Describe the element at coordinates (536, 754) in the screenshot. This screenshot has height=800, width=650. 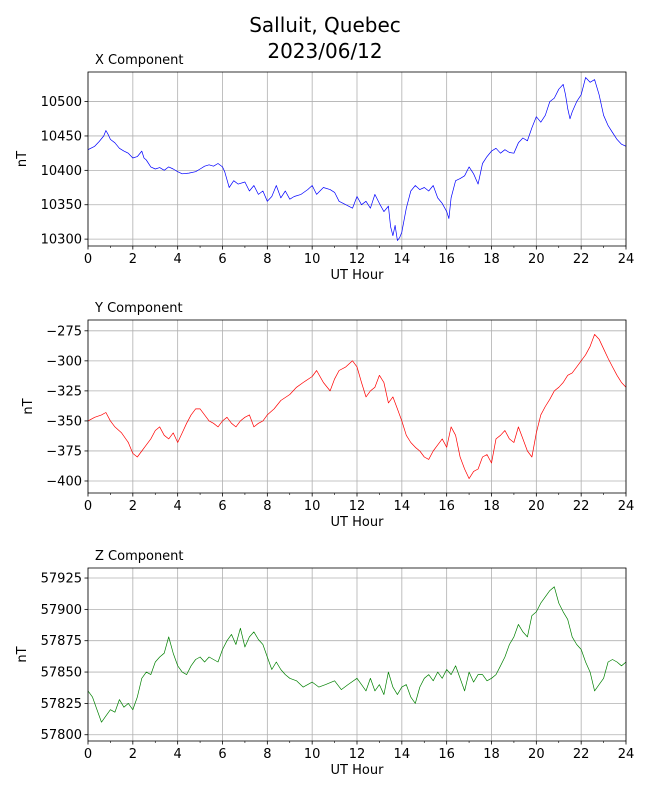
I see `panel-3-xtick-label: 20` at that location.